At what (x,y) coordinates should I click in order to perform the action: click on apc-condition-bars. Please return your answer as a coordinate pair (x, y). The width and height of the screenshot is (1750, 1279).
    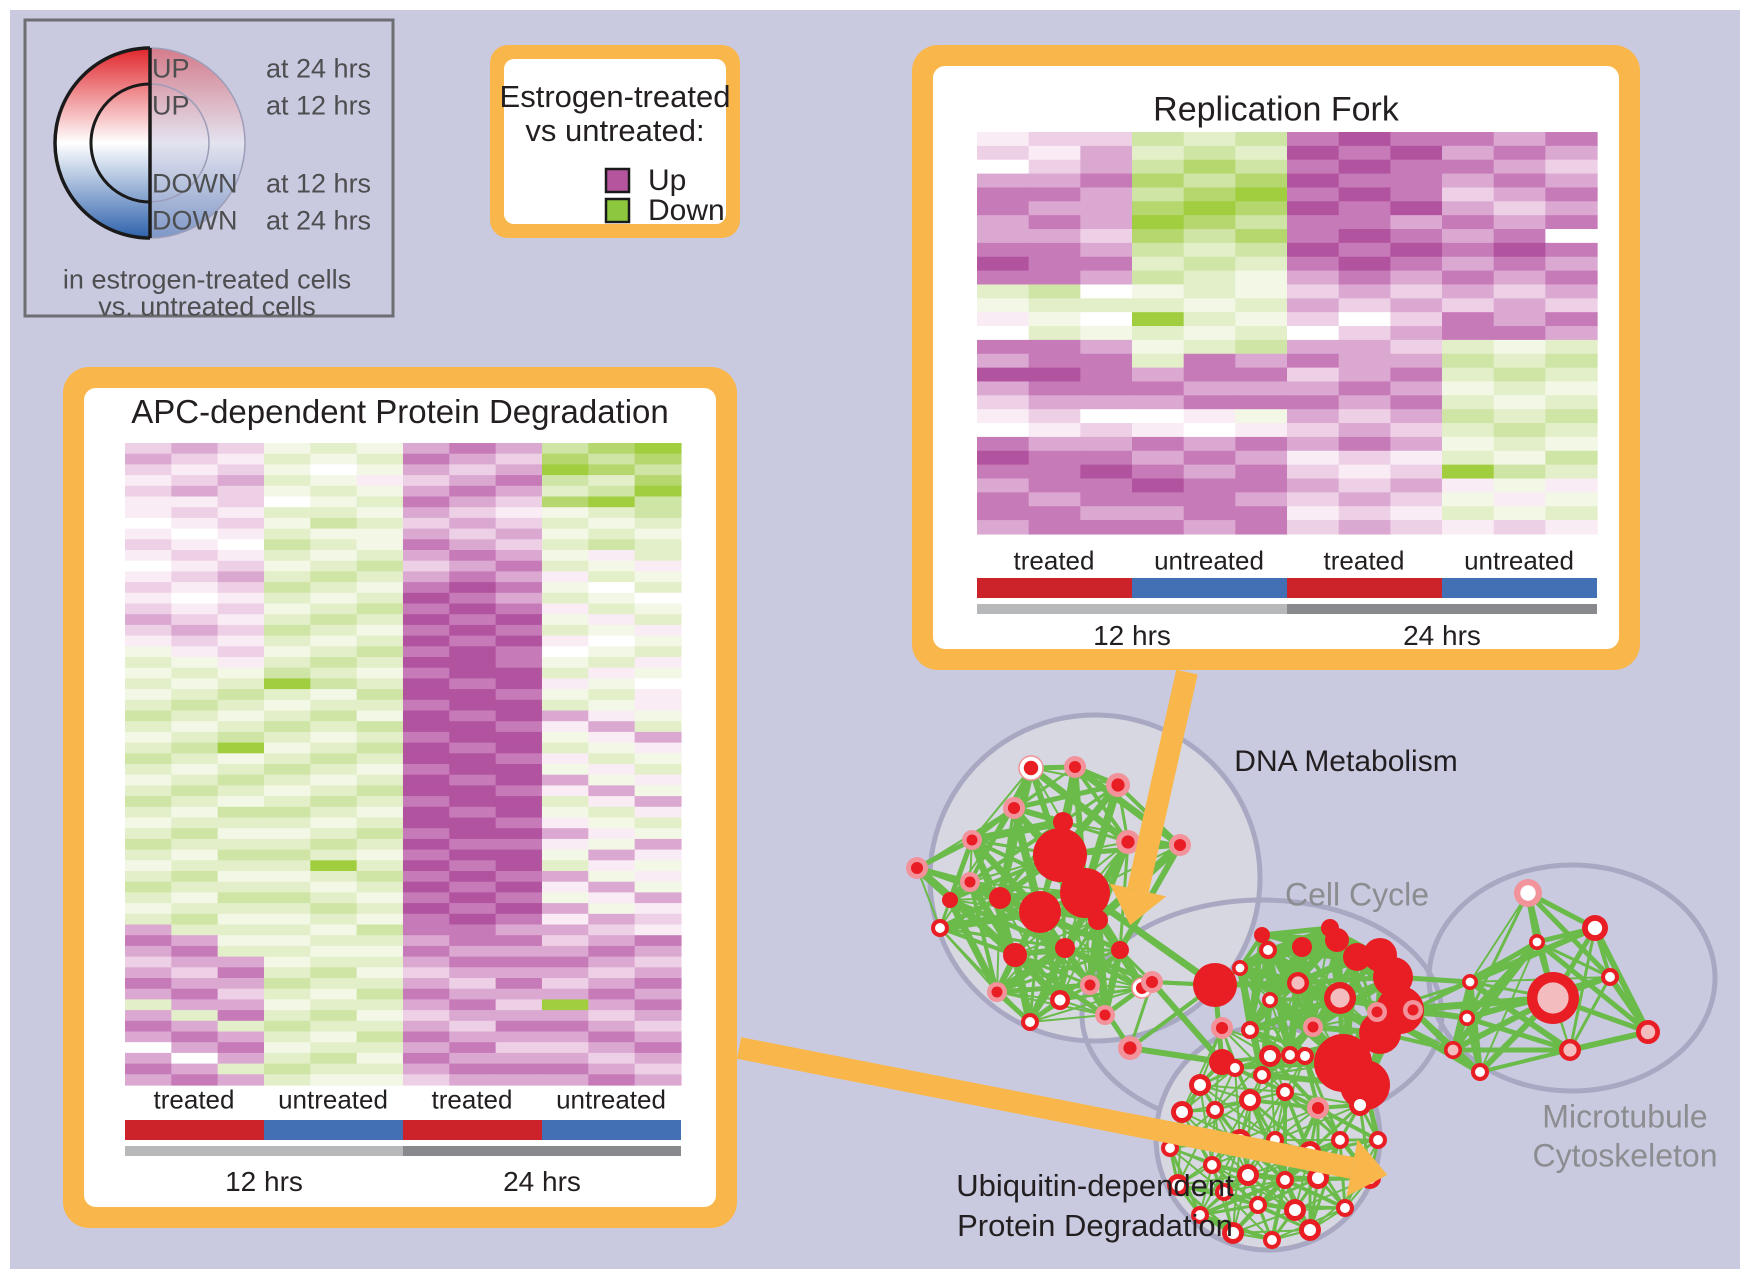
    Looking at the image, I should click on (403, 1138).